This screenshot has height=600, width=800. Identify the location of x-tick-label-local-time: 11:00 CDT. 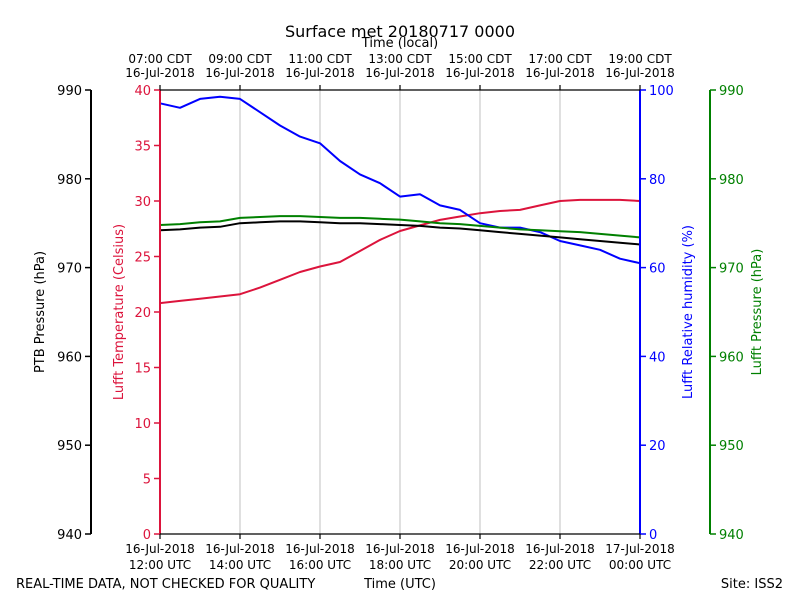
(320, 59).